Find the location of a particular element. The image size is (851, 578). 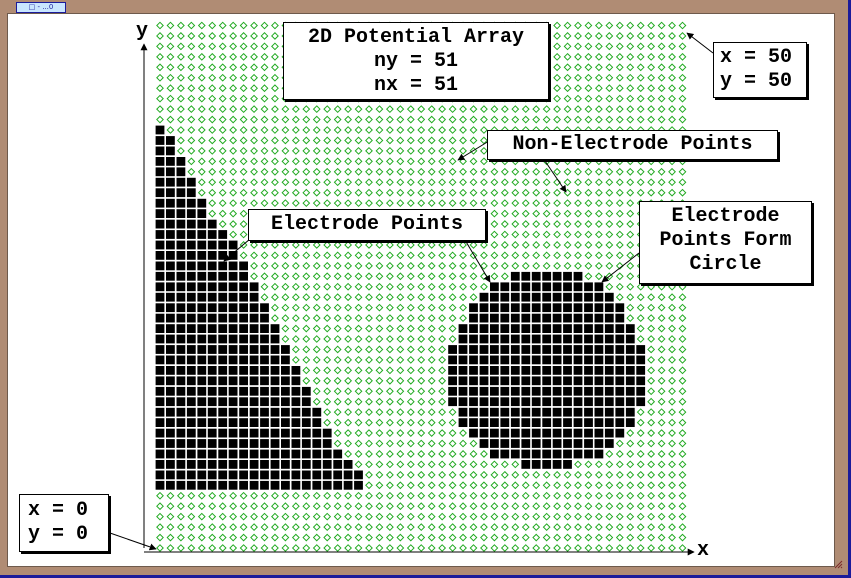

window-title-tab: □ - ...0 is located at coordinates (41, 7).